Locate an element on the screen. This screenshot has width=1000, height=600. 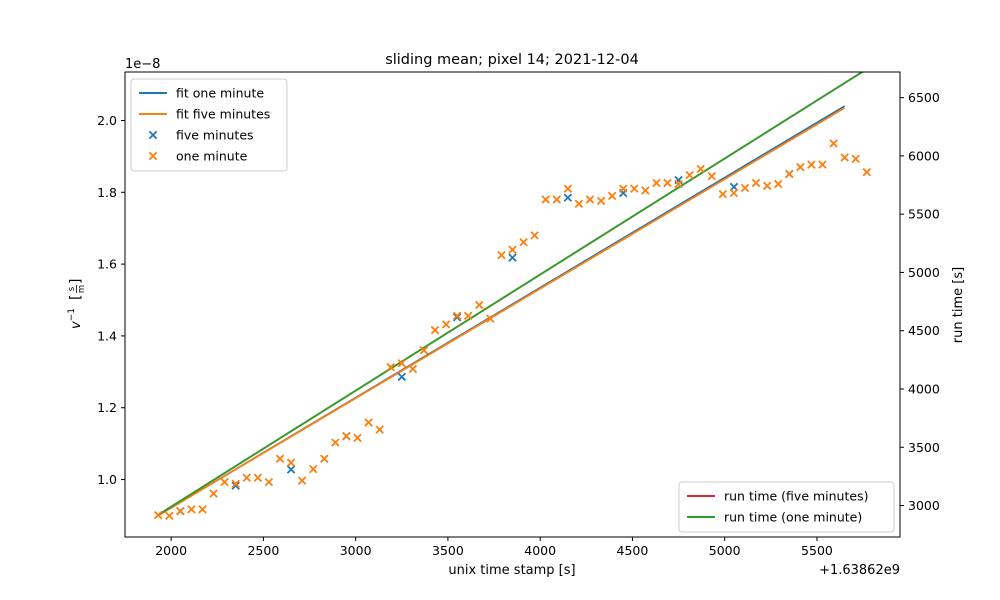
x-tick-label-3: 3500 is located at coordinates (448, 550).